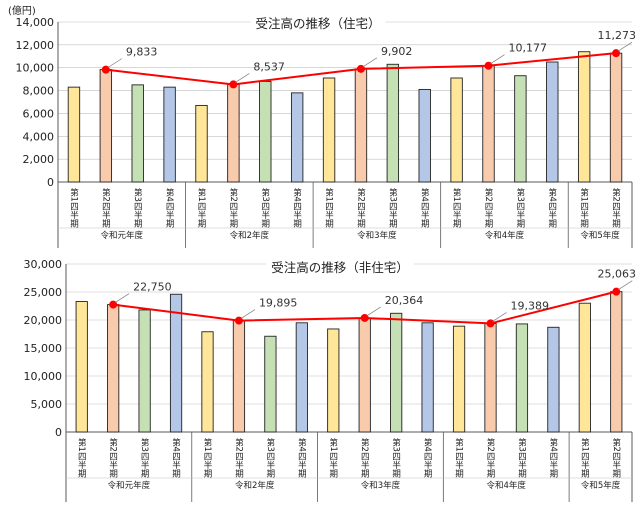 The width and height of the screenshot is (640, 519). I want to click on y-tick-label: 25,000, so click(43, 292).